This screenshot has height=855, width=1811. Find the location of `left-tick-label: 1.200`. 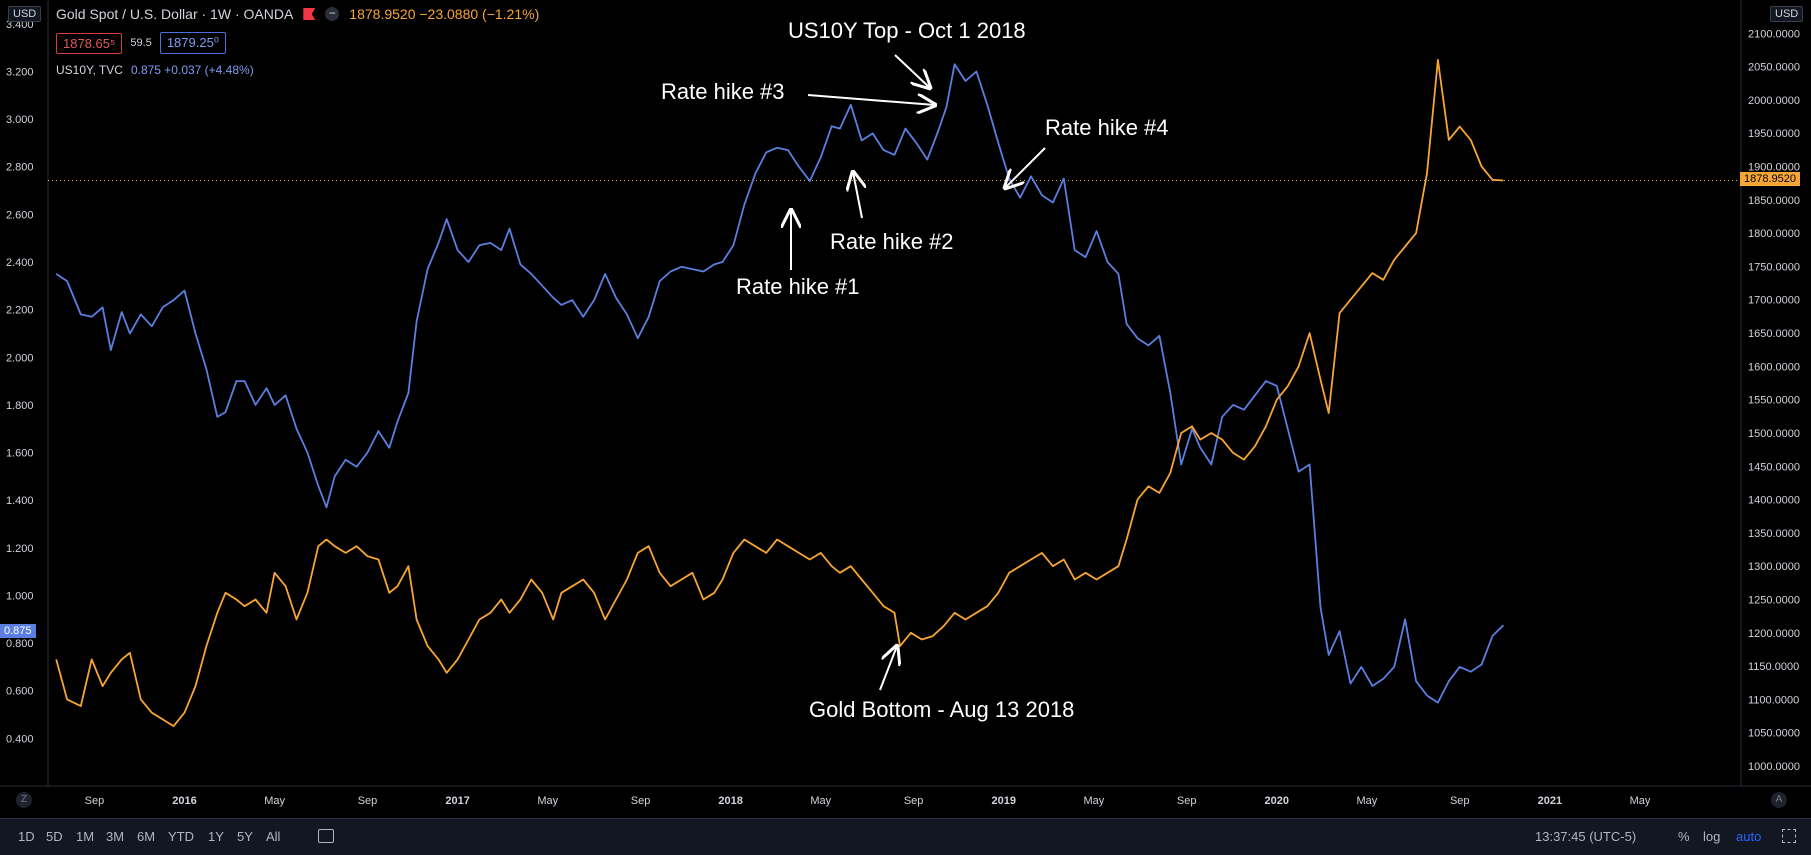

left-tick-label: 1.200 is located at coordinates (20, 549).